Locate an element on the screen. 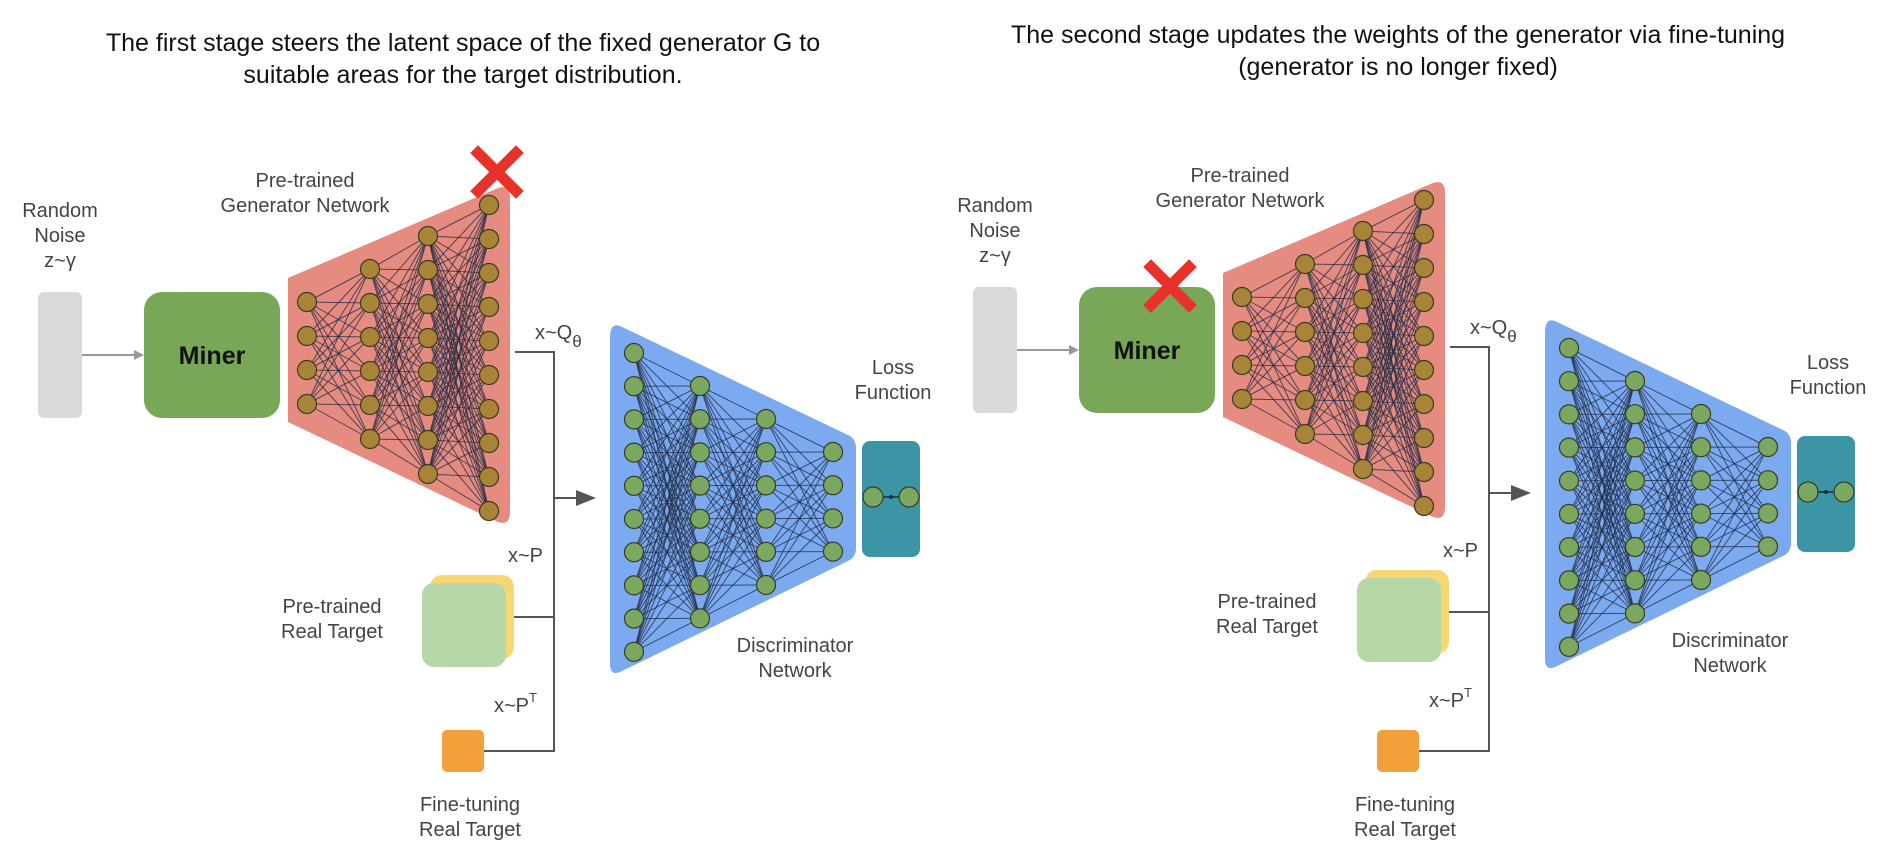 The height and width of the screenshot is (868, 1886). red-x-icon is located at coordinates (1170, 286).